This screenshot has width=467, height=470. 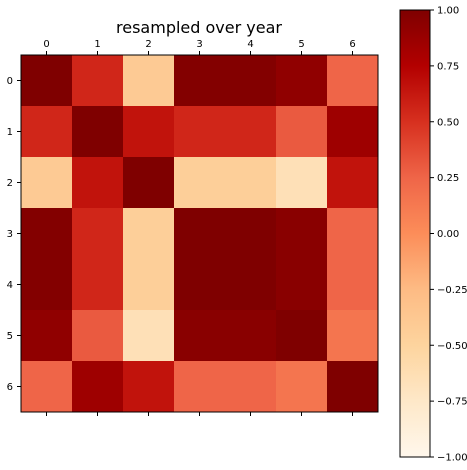 What do you see at coordinates (448, 11) in the screenshot?
I see `colorbar-tick-label: 1.00` at bounding box center [448, 11].